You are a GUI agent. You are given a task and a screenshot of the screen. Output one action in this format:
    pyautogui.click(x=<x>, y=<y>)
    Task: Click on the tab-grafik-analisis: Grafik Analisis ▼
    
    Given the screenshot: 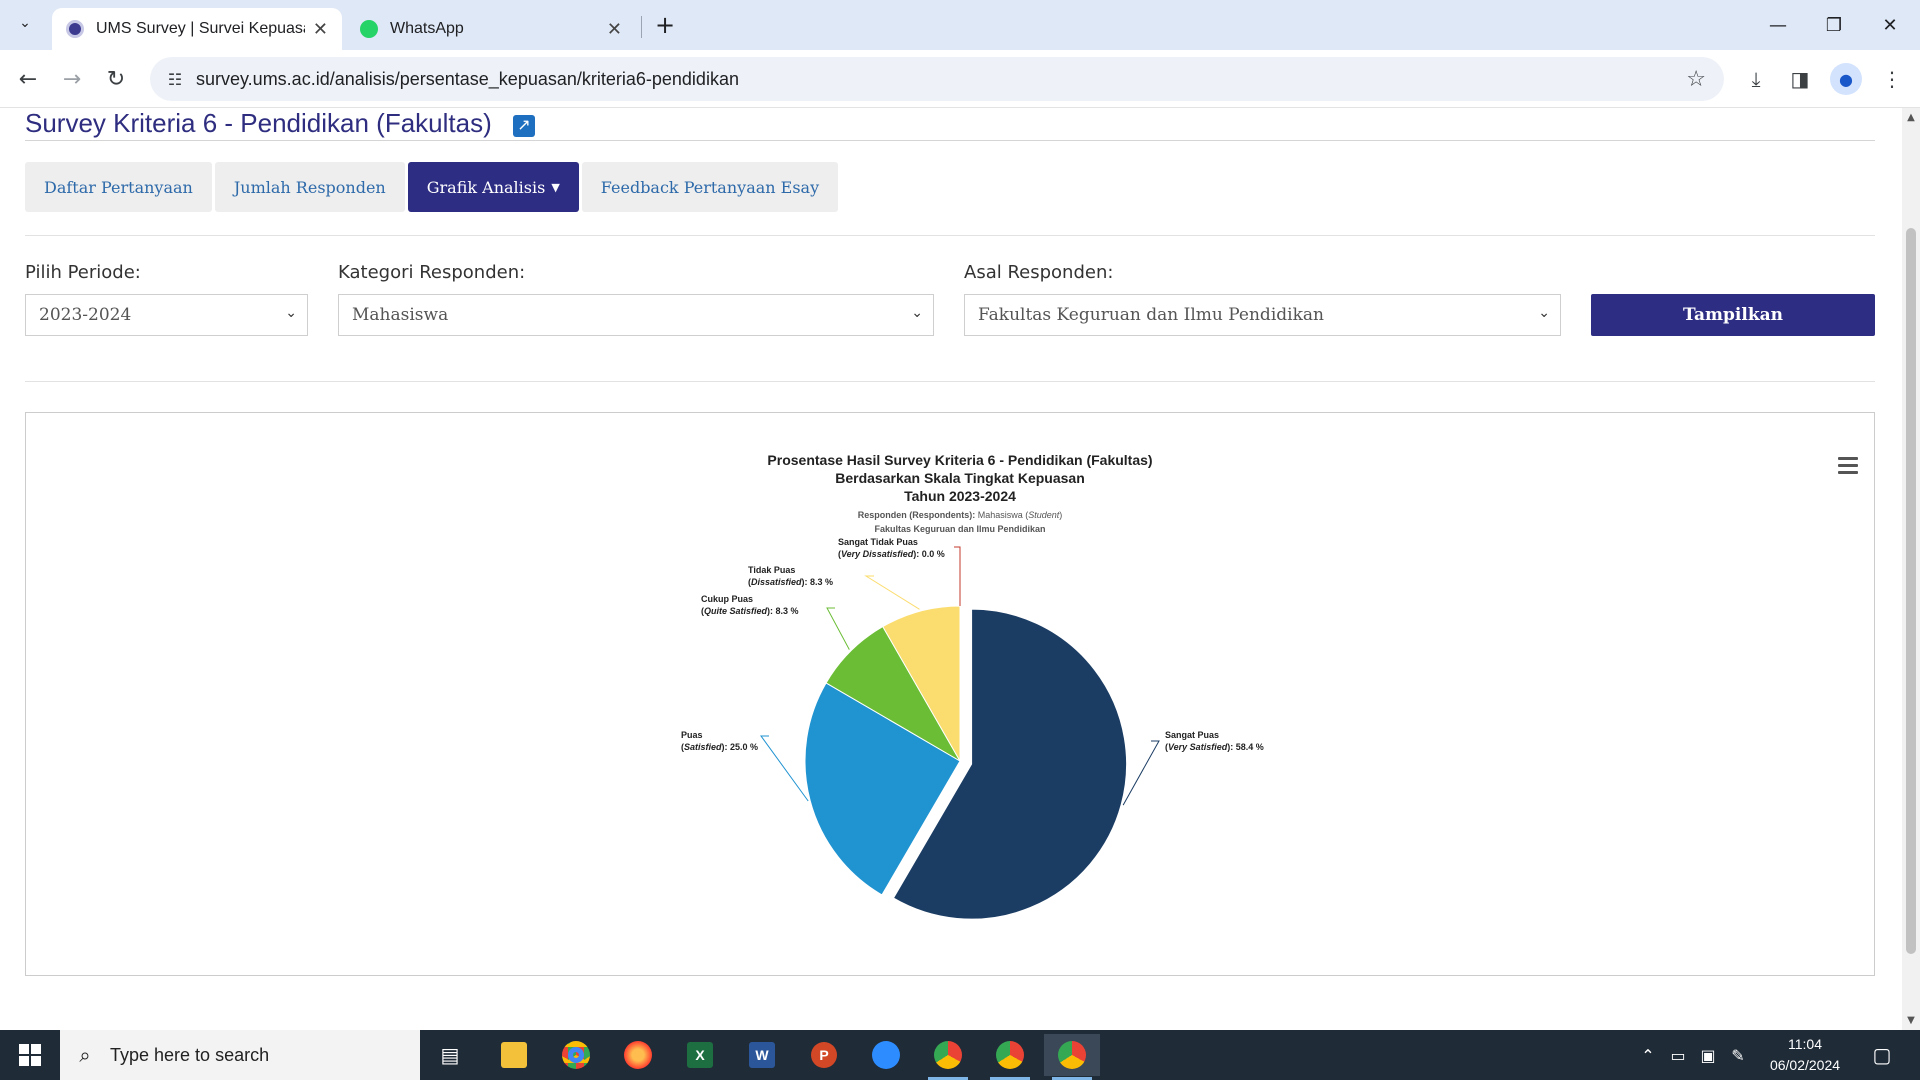 What is the action you would take?
    pyautogui.click(x=493, y=187)
    